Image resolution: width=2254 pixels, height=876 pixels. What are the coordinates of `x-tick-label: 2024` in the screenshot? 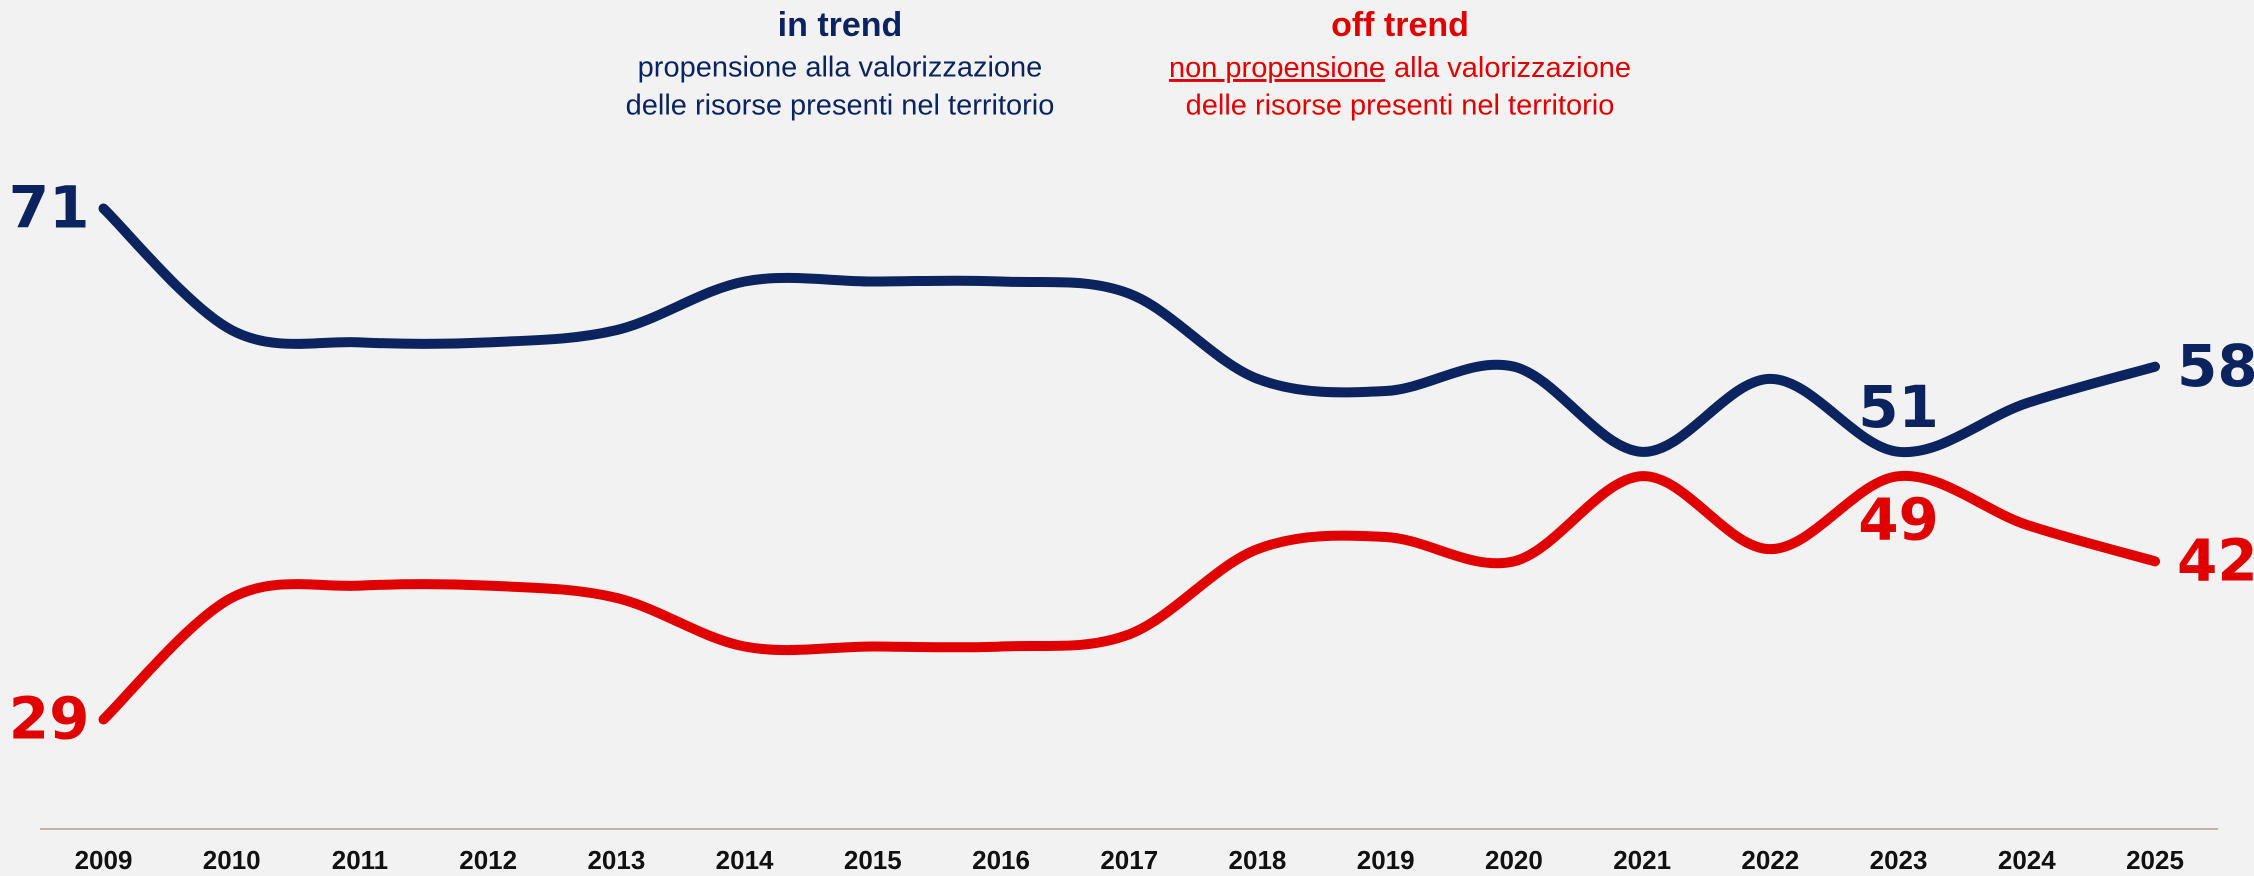 It's located at (2027, 860).